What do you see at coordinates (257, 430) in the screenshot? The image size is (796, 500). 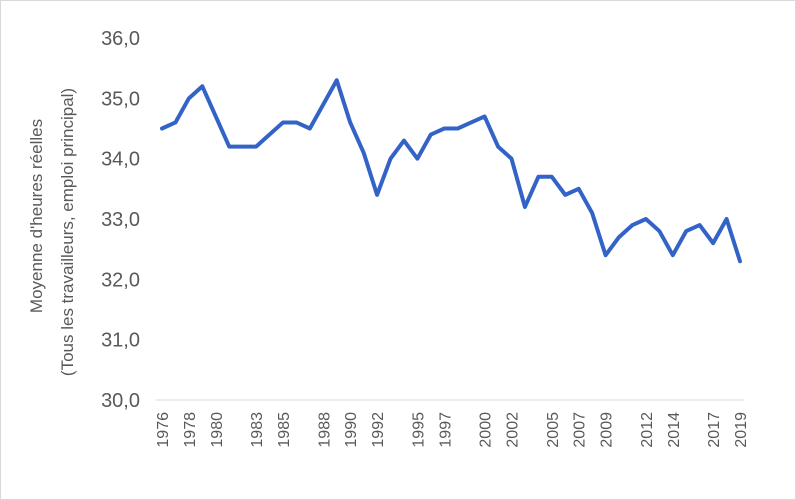 I see `x-tick-label: 1983` at bounding box center [257, 430].